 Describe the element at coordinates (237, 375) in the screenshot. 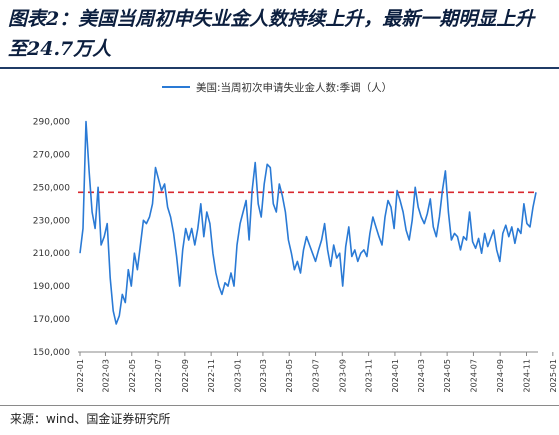

I see `x-tick-label: 2023-01` at that location.